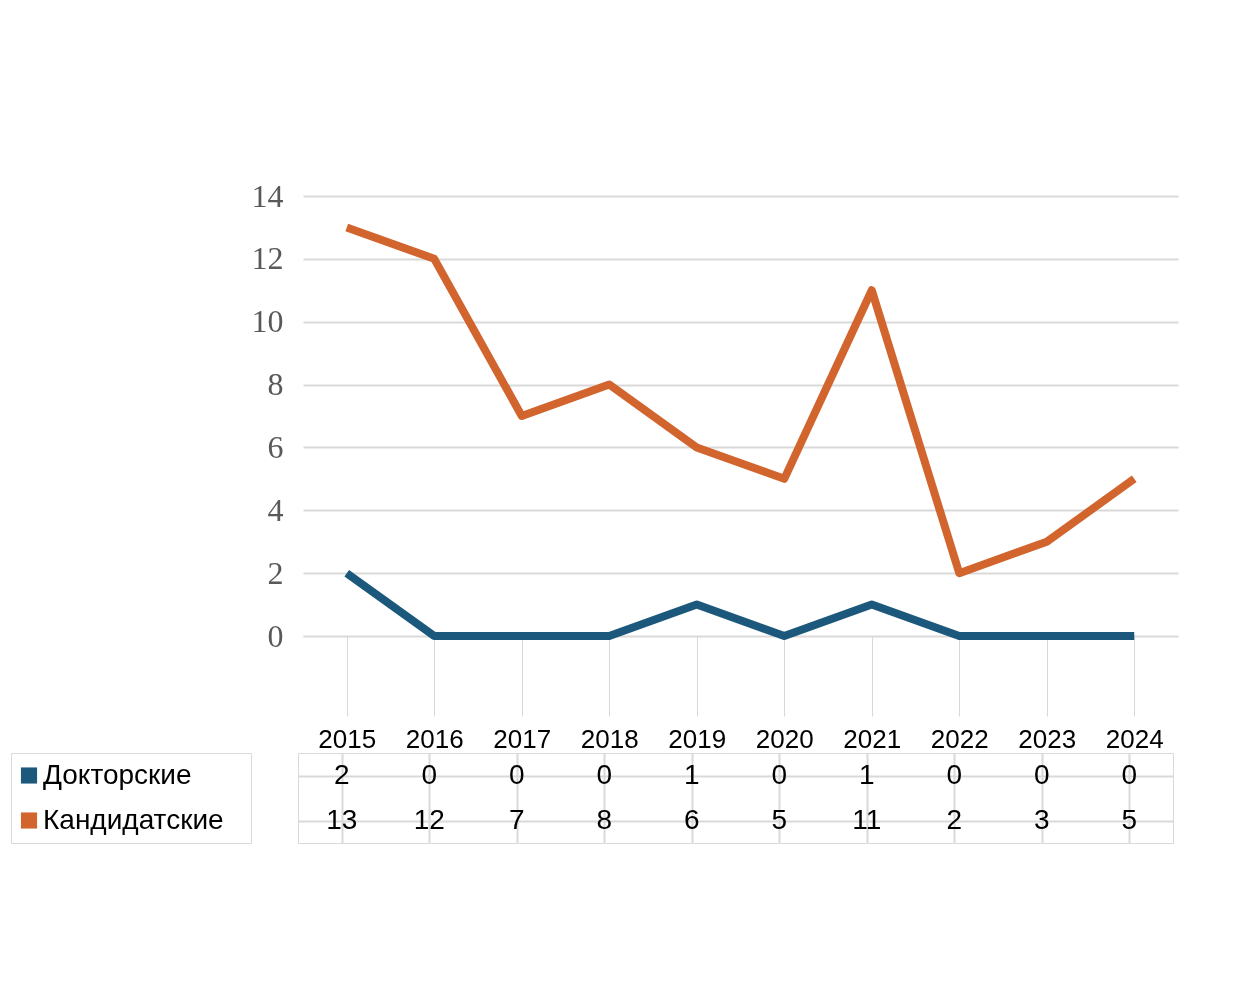 The width and height of the screenshot is (1243, 991). I want to click on x-tick-label: 2020, so click(784, 738).